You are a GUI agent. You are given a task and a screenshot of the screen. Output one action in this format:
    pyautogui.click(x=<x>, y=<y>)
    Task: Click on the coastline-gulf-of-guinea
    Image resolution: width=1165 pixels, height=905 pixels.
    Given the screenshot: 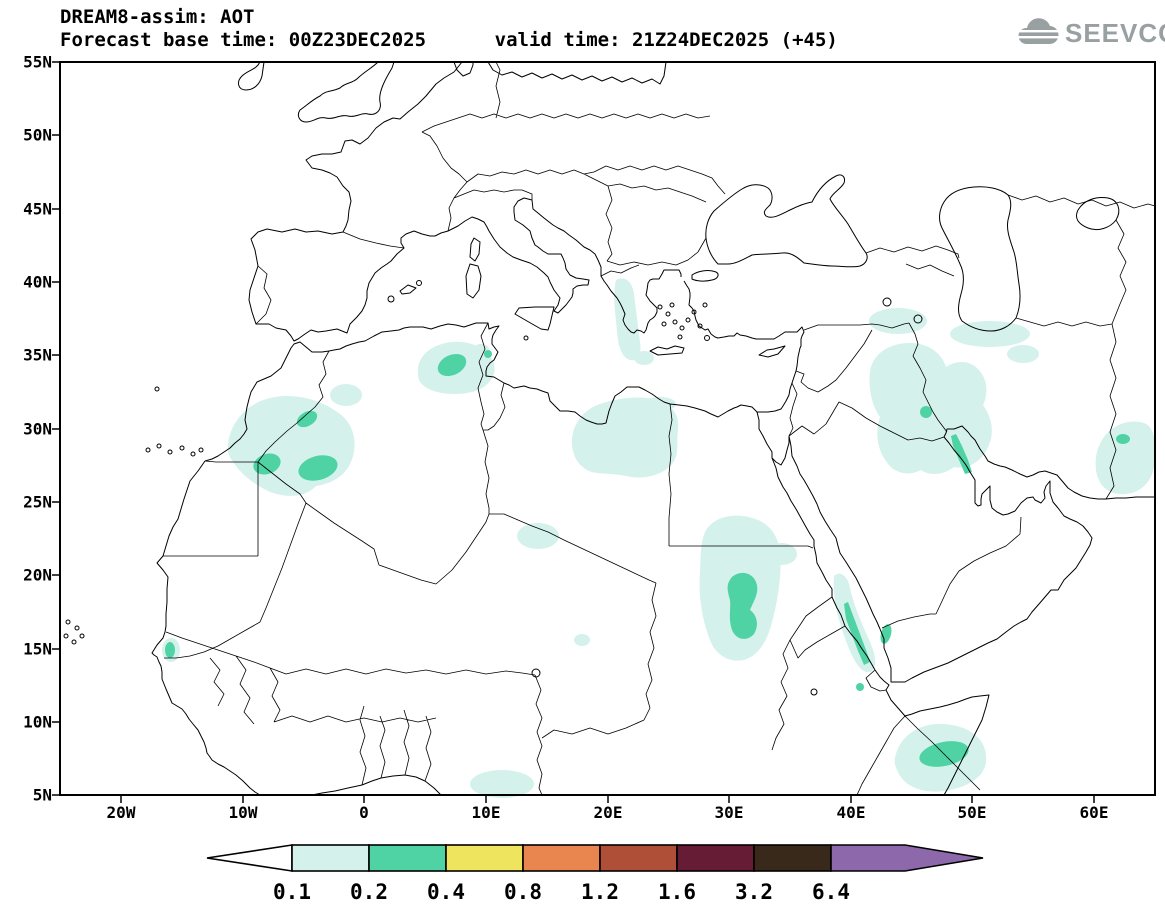 What is the action you would take?
    pyautogui.click(x=376, y=785)
    